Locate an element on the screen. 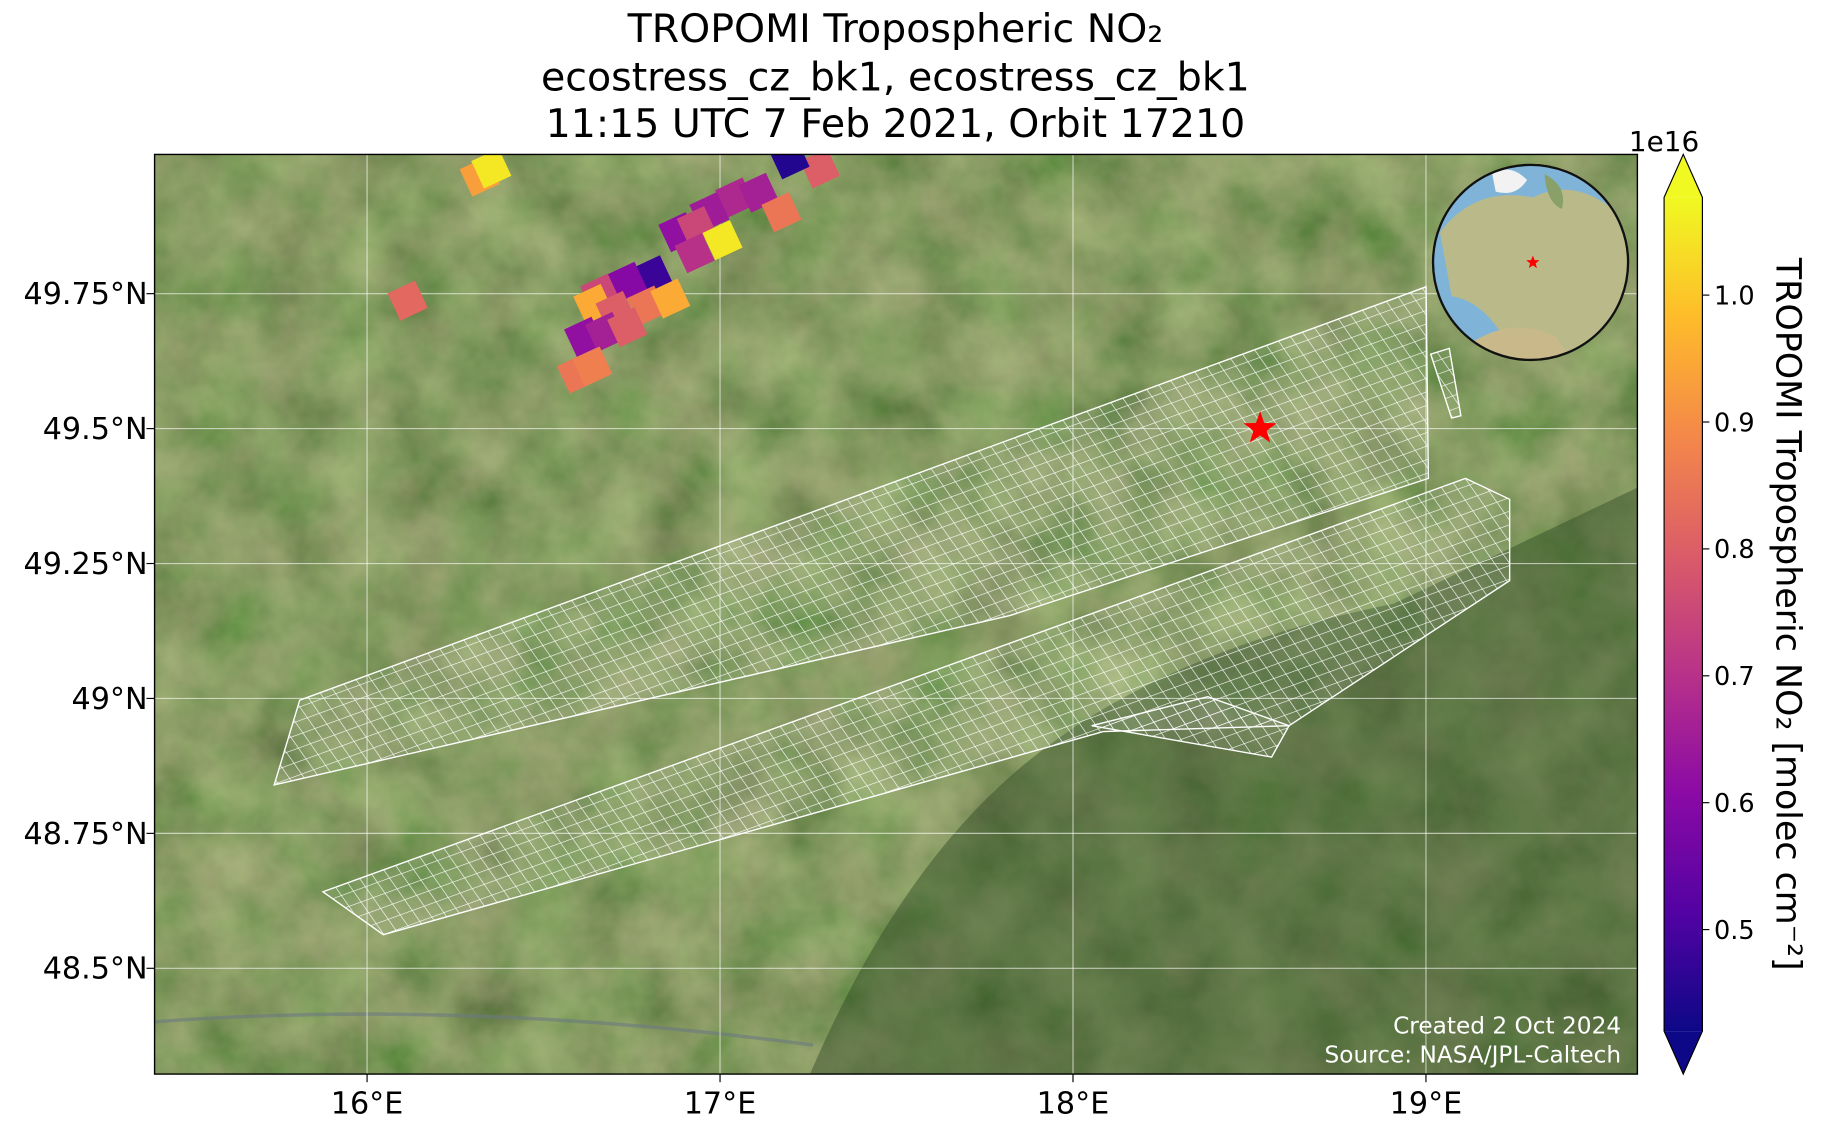 Image resolution: width=1821 pixels, height=1124 pixels. x-tick-label: 17°E is located at coordinates (720, 1104).